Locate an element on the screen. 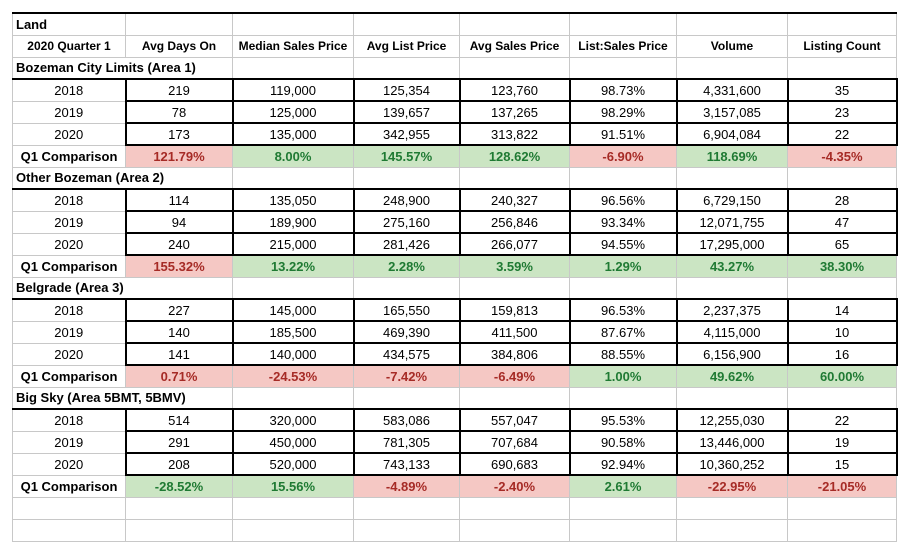 The image size is (914, 542). data-cell: 743,133 is located at coordinates (406, 464).